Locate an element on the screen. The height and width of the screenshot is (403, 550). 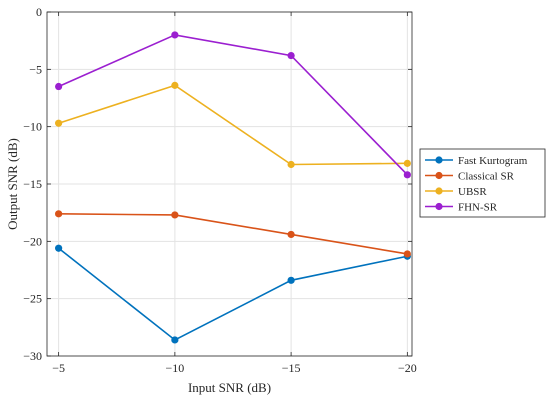
legend-label: FHN-SR is located at coordinates (478, 208).